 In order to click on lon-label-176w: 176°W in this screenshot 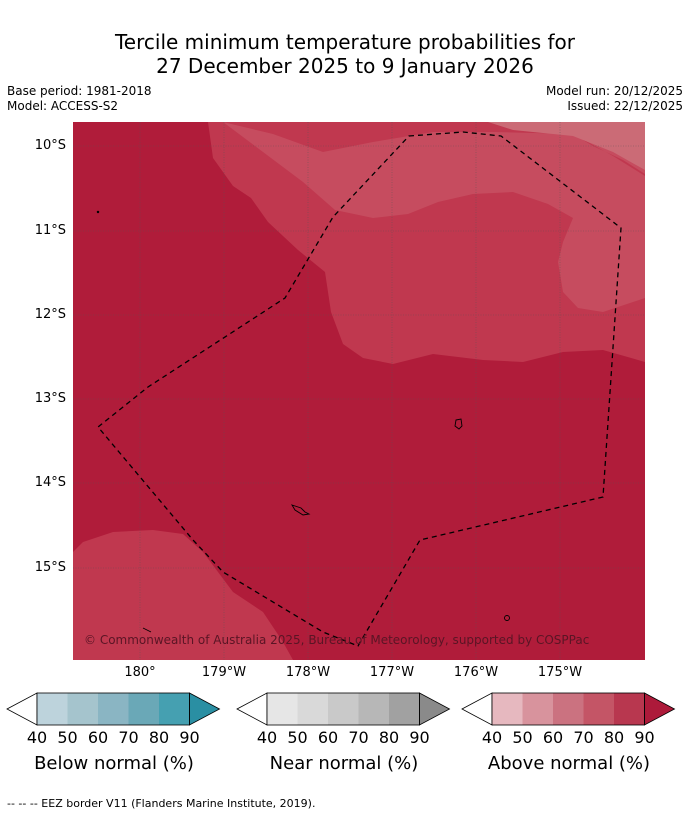, I will do `click(476, 672)`.